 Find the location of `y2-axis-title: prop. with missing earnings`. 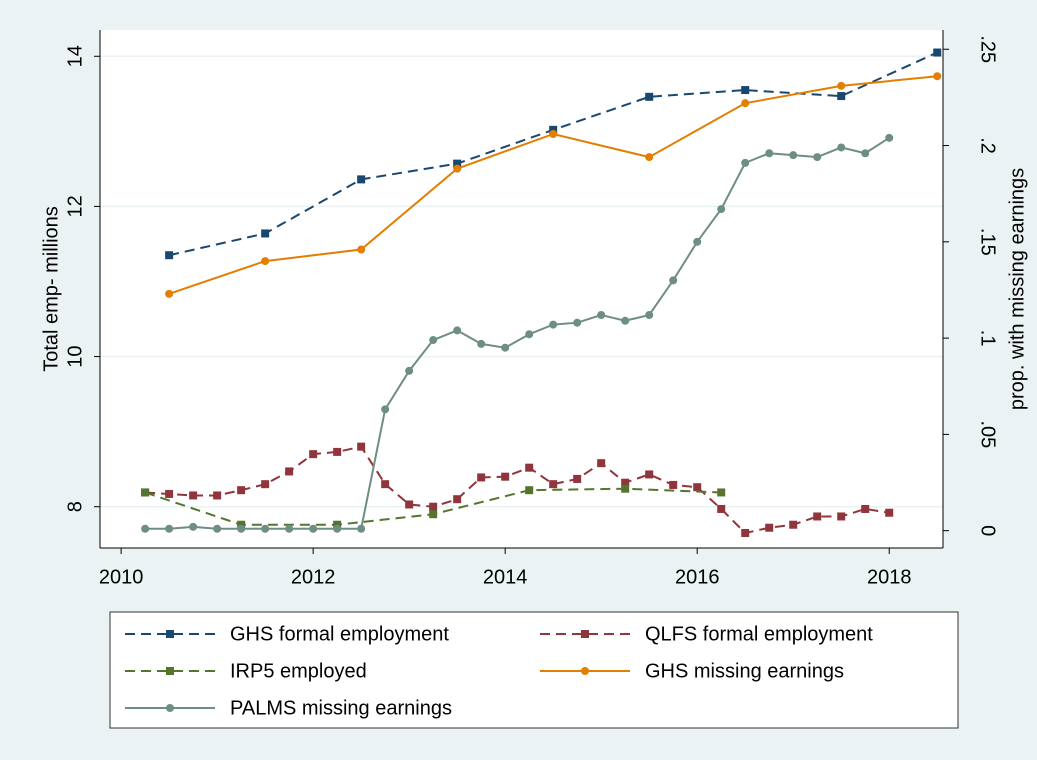

y2-axis-title: prop. with missing earnings is located at coordinates (1017, 289).